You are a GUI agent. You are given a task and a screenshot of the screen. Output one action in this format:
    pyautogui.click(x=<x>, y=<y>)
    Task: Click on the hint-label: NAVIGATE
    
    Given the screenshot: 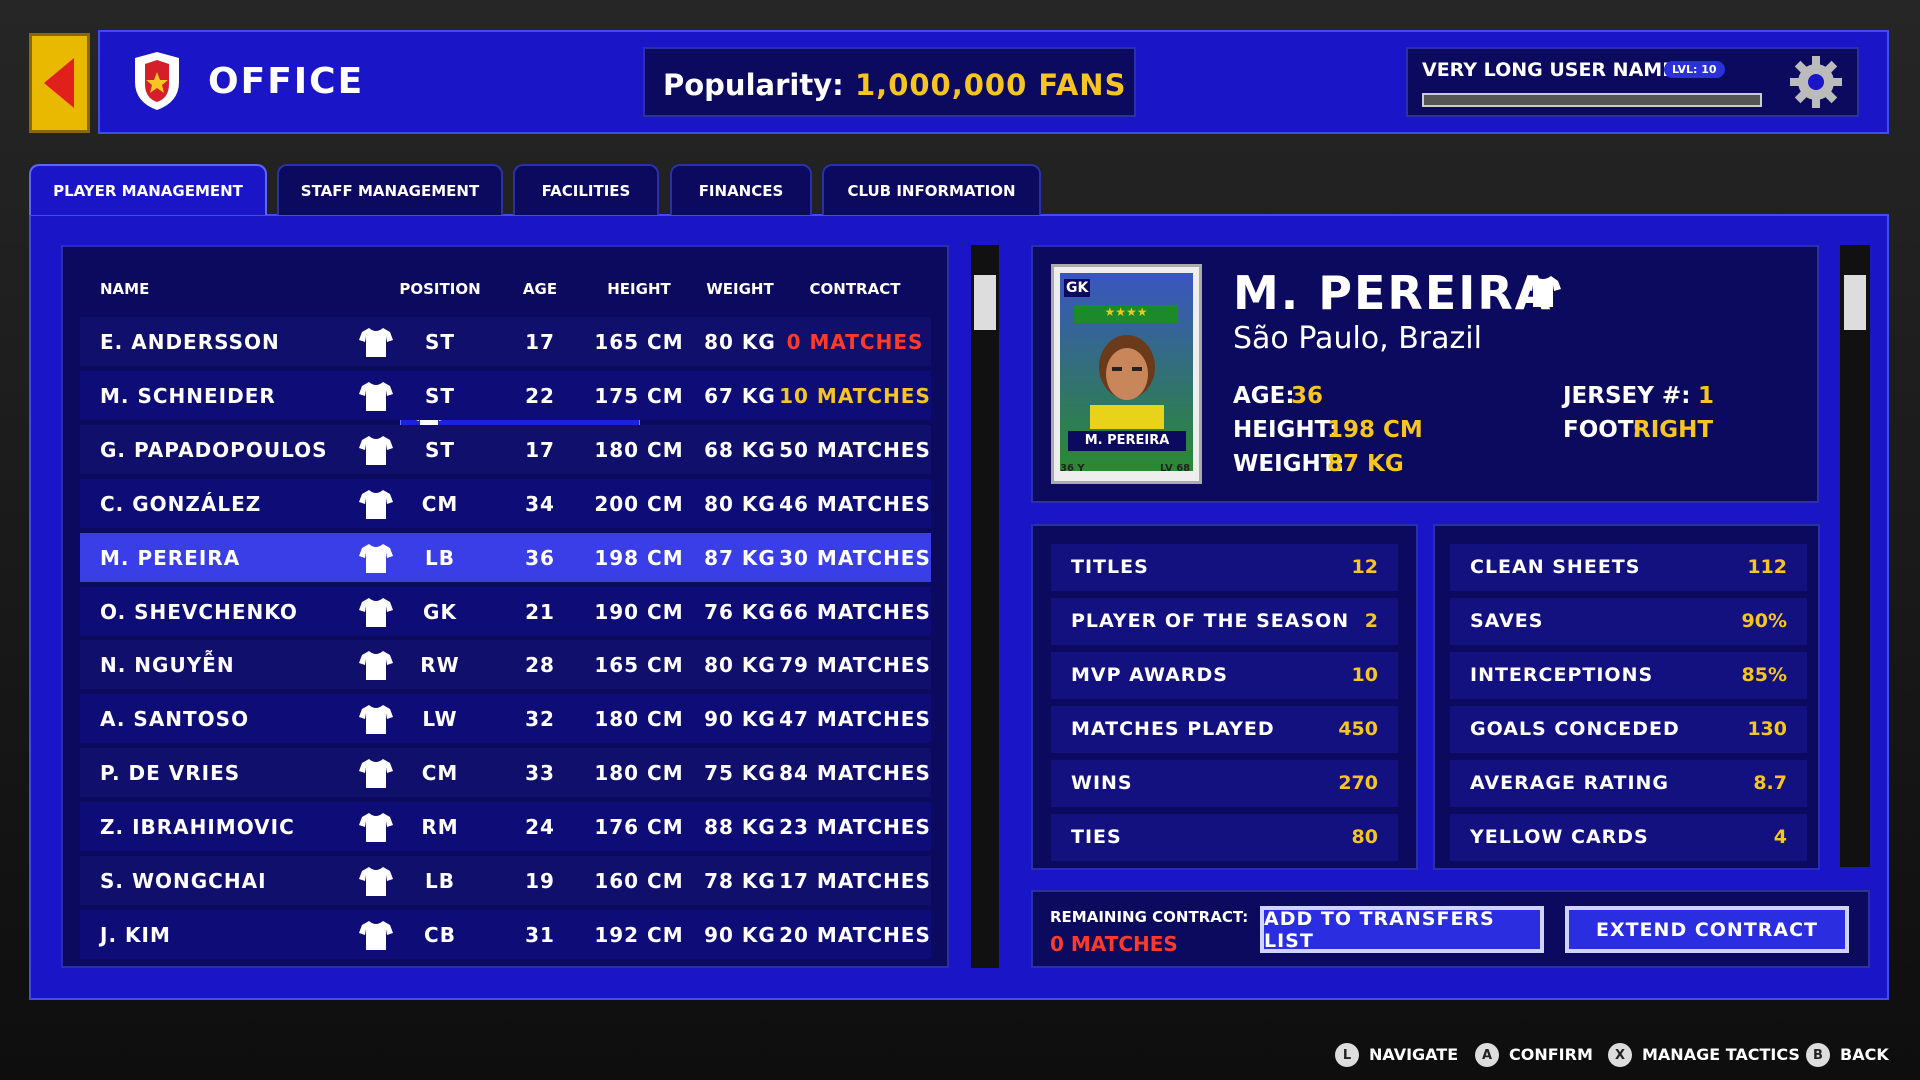 What is the action you would take?
    pyautogui.click(x=1414, y=1054)
    